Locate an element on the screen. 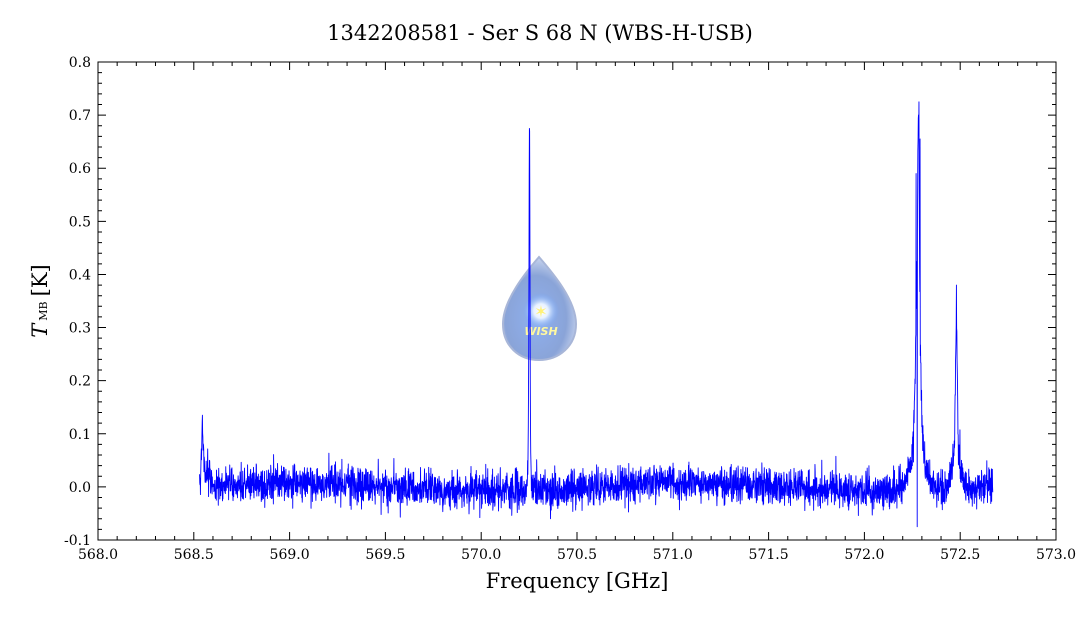 The image size is (1080, 618). y-axis-label: T MB [K] is located at coordinates (40, 300).